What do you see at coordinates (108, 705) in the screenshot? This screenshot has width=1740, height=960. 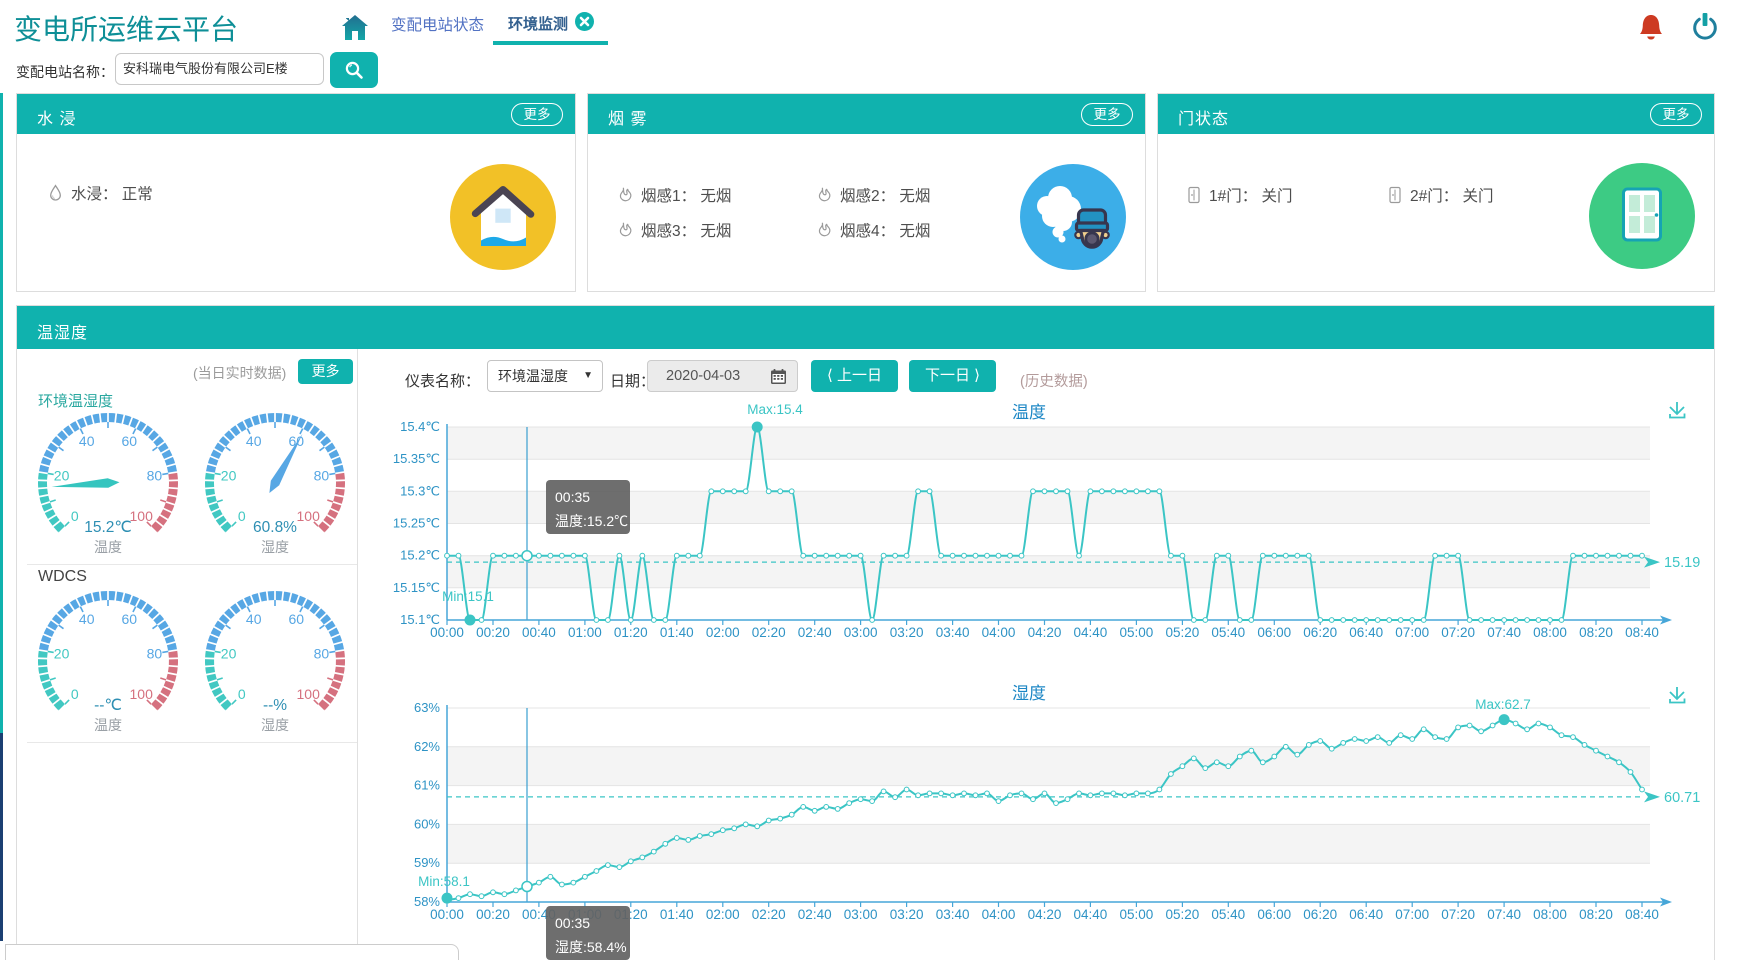 I see `svg-text: --℃` at bounding box center [108, 705].